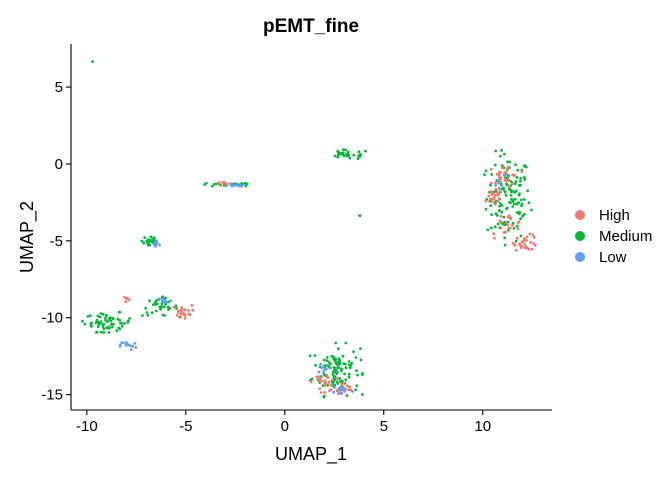  What do you see at coordinates (614, 215) in the screenshot?
I see `legend-label-high: High` at bounding box center [614, 215].